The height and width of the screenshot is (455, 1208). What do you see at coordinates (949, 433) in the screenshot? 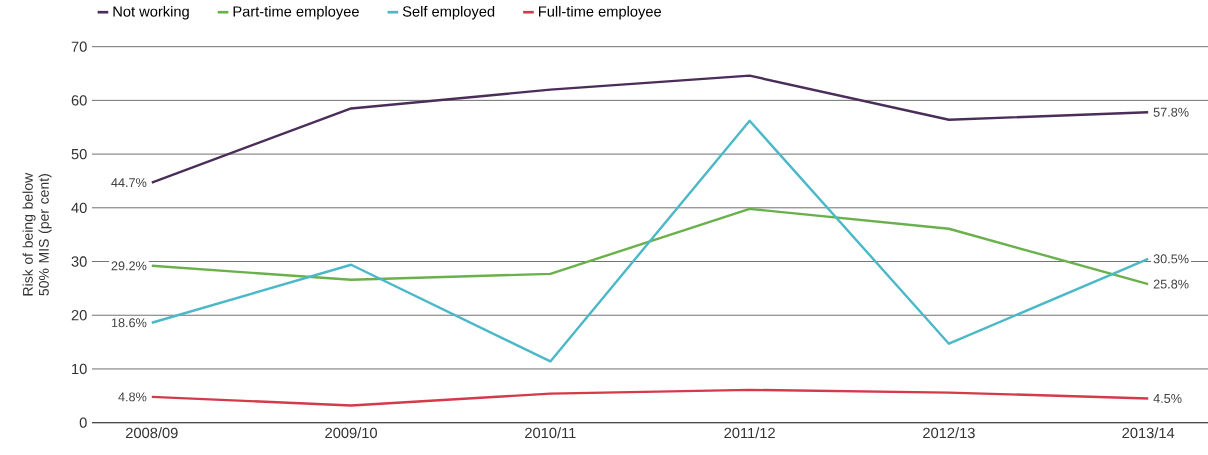
I see `x-tick-label: 2012/13` at bounding box center [949, 433].